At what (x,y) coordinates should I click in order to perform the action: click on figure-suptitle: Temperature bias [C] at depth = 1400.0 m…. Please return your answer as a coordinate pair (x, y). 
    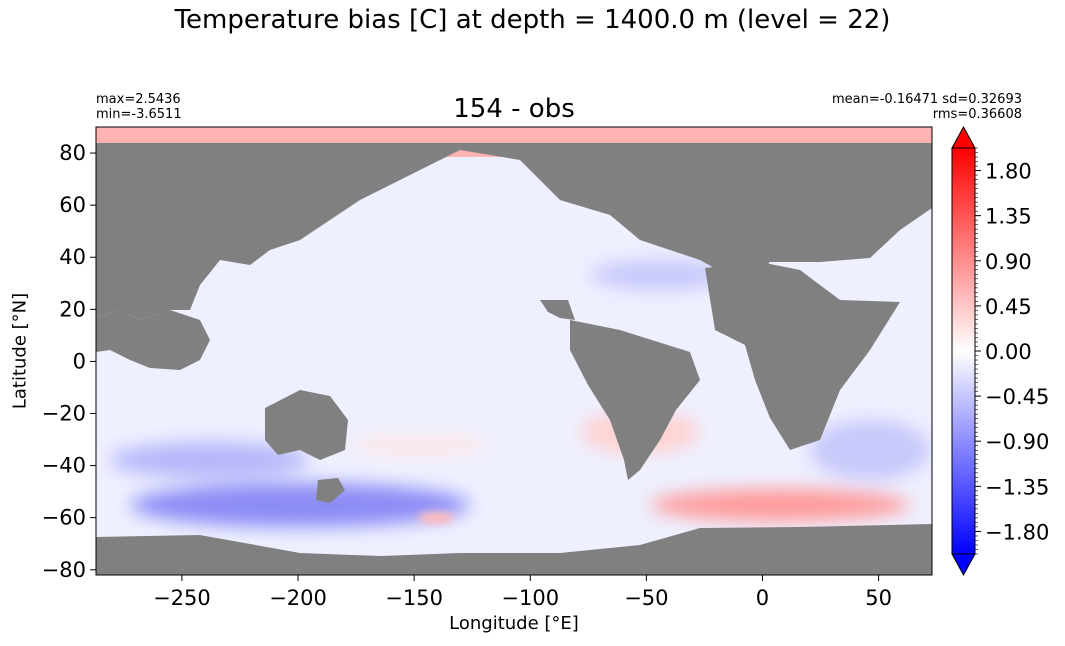
    Looking at the image, I should click on (532, 20).